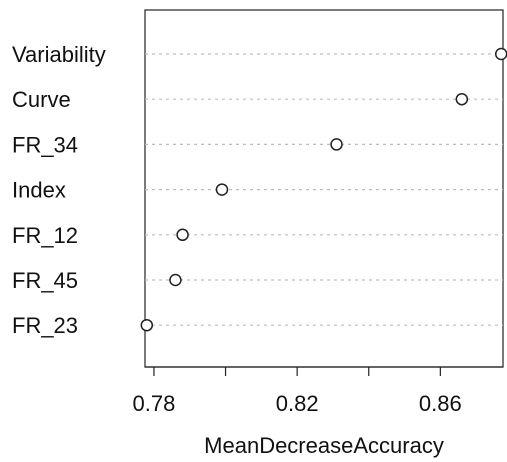  What do you see at coordinates (222, 189) in the screenshot?
I see `data-point-index` at bounding box center [222, 189].